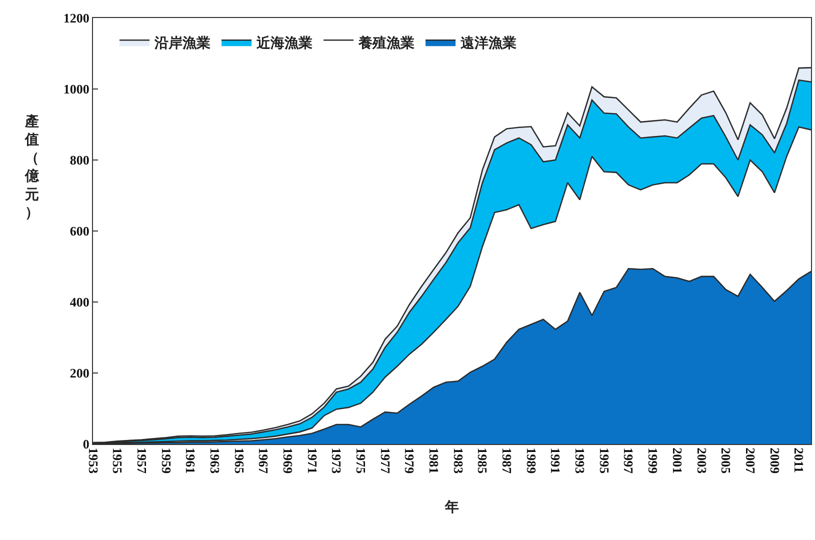 The width and height of the screenshot is (815, 540). I want to click on x-tick-label: 1981, so click(434, 461).